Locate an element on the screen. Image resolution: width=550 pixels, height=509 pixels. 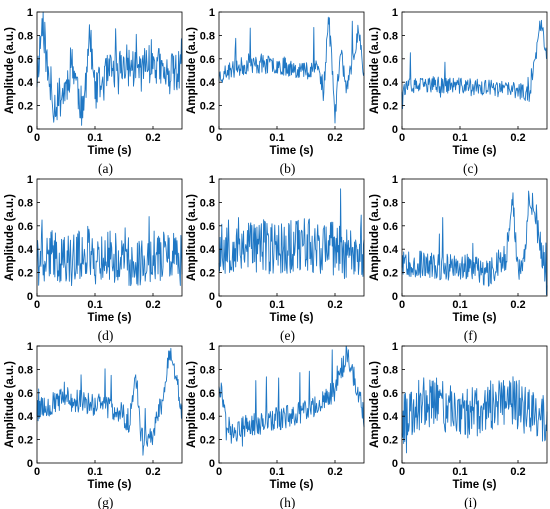
panel-label: (h) is located at coordinates (288, 502).